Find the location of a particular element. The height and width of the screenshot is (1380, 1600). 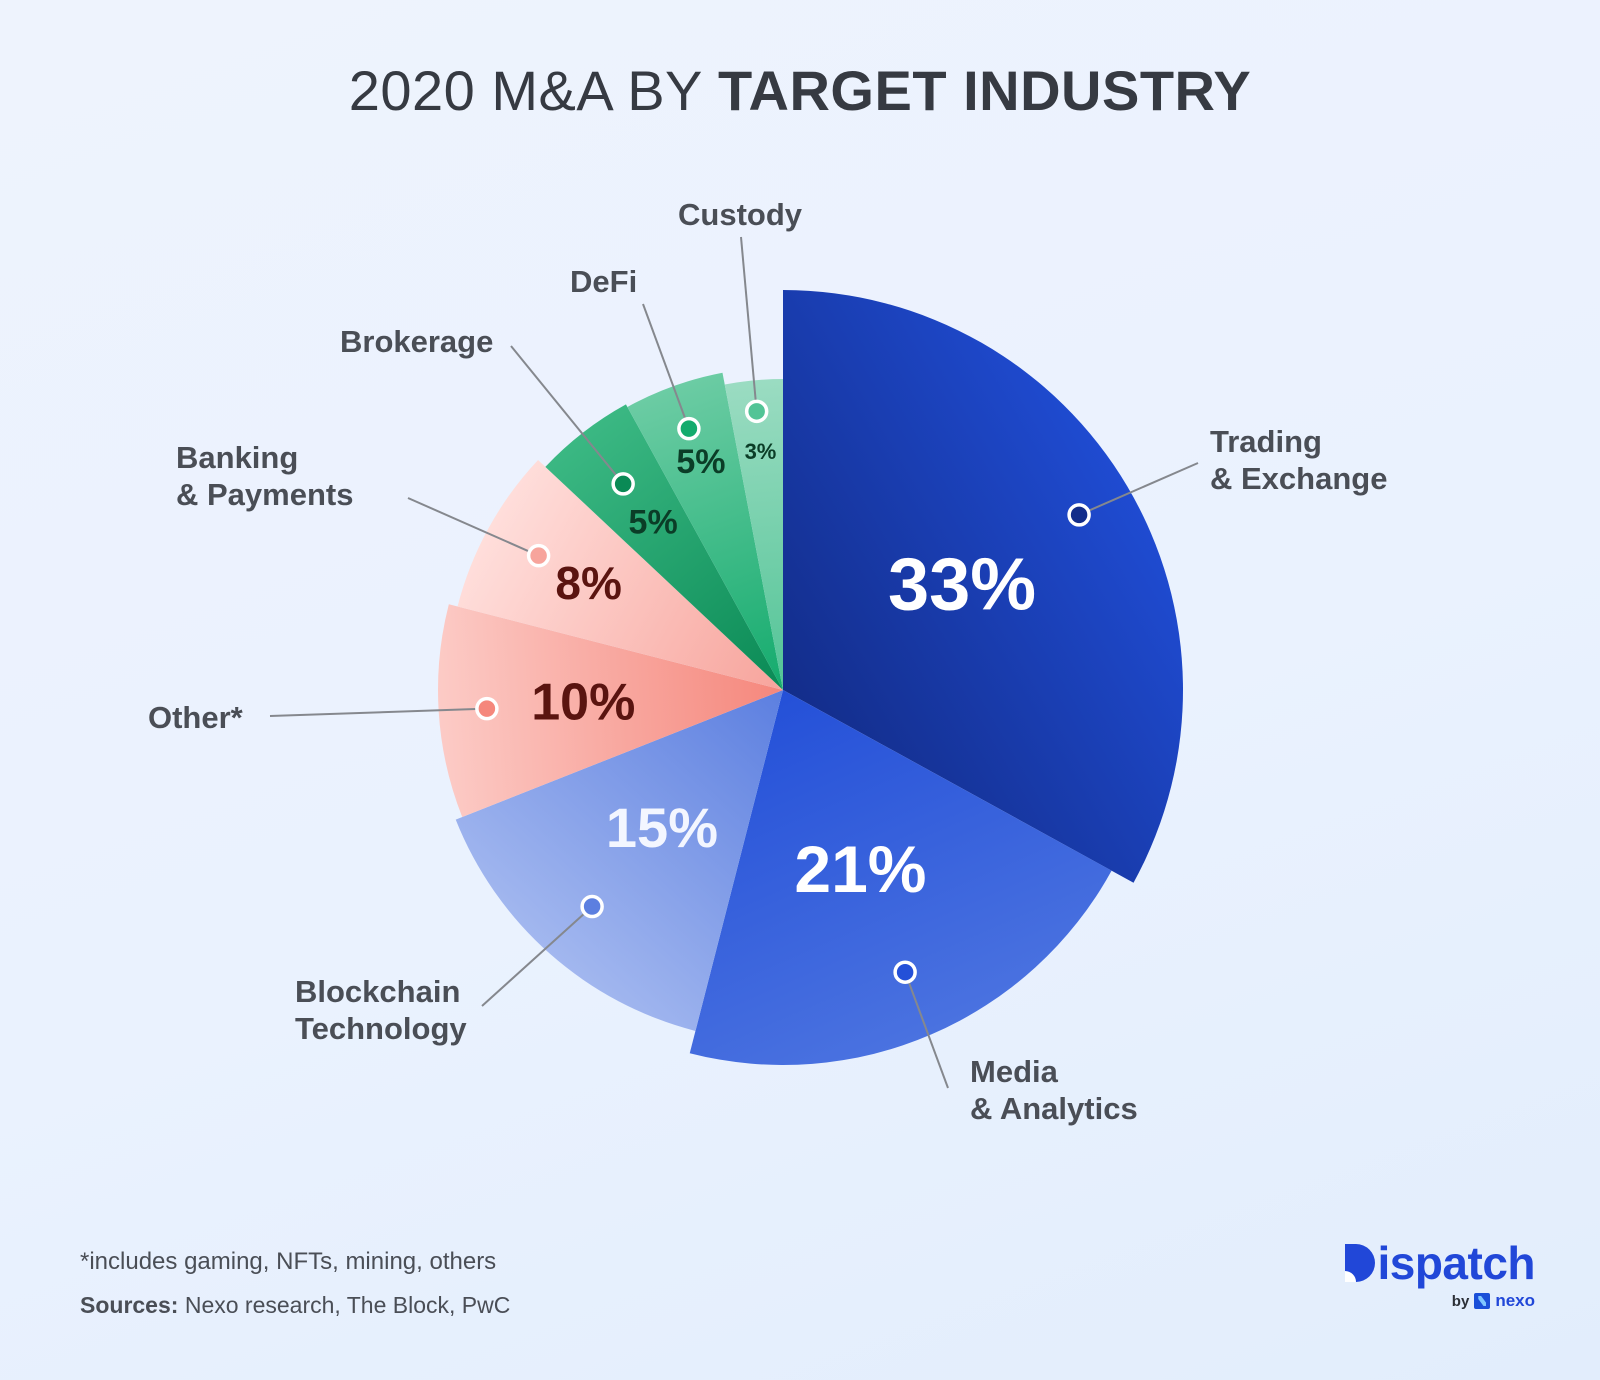

pie-slice-banking-payments is located at coordinates (620, 574).